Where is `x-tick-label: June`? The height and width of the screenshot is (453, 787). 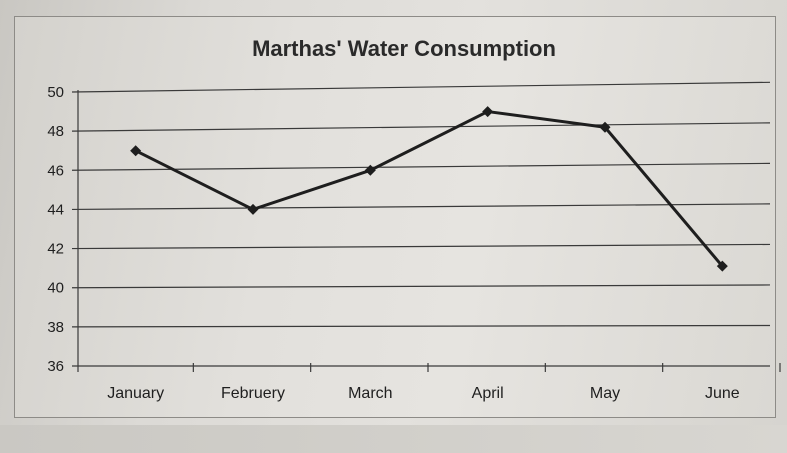 x-tick-label: June is located at coordinates (722, 393).